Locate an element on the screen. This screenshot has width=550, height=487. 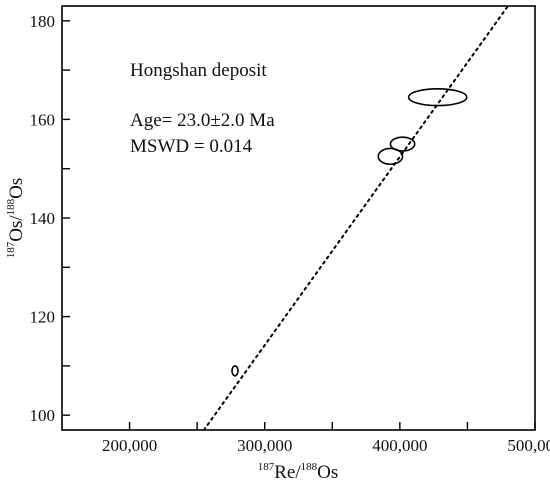
x-axis-title-sup2: 188 is located at coordinates (309, 467).